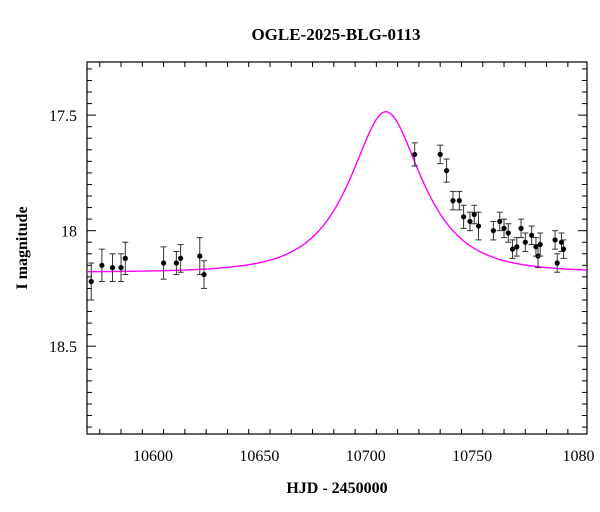 This screenshot has height=512, width=600. Describe the element at coordinates (335, 34) in the screenshot. I see `chart-title: OGLE-2025-BLG-0113` at that location.